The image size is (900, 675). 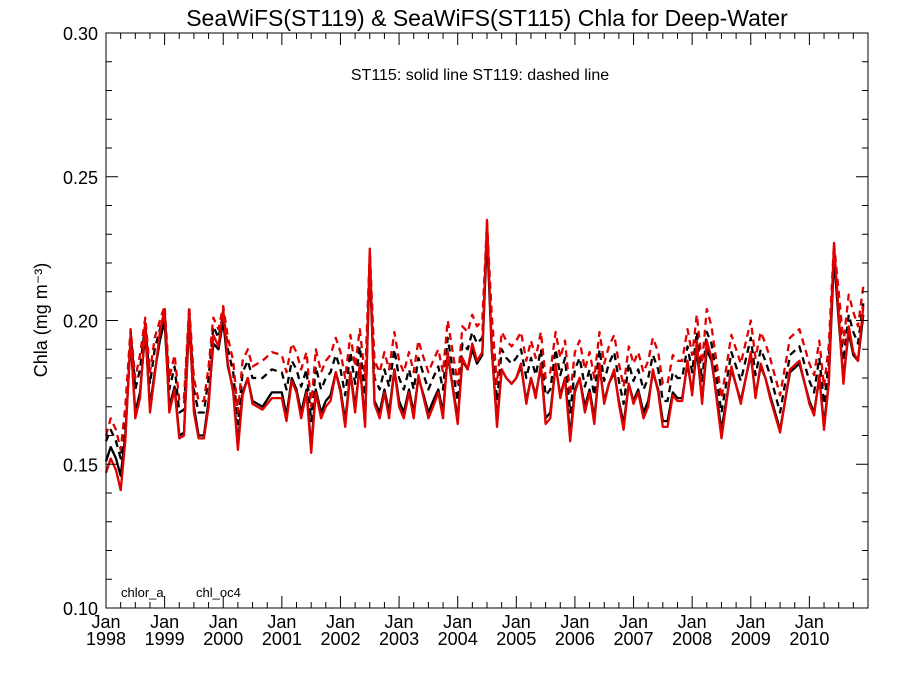 I want to click on x-tick-label-year: 2005, so click(x=516, y=639).